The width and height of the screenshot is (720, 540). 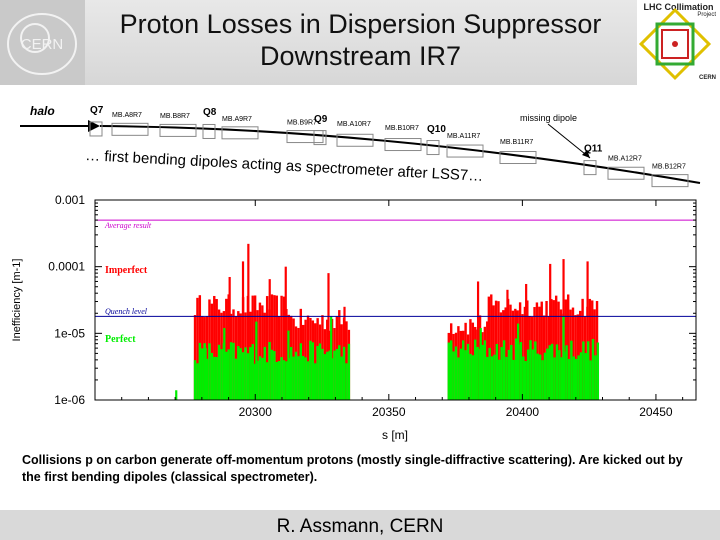 What do you see at coordinates (120, 339) in the screenshot?
I see `legend-entry: Perfect` at bounding box center [120, 339].